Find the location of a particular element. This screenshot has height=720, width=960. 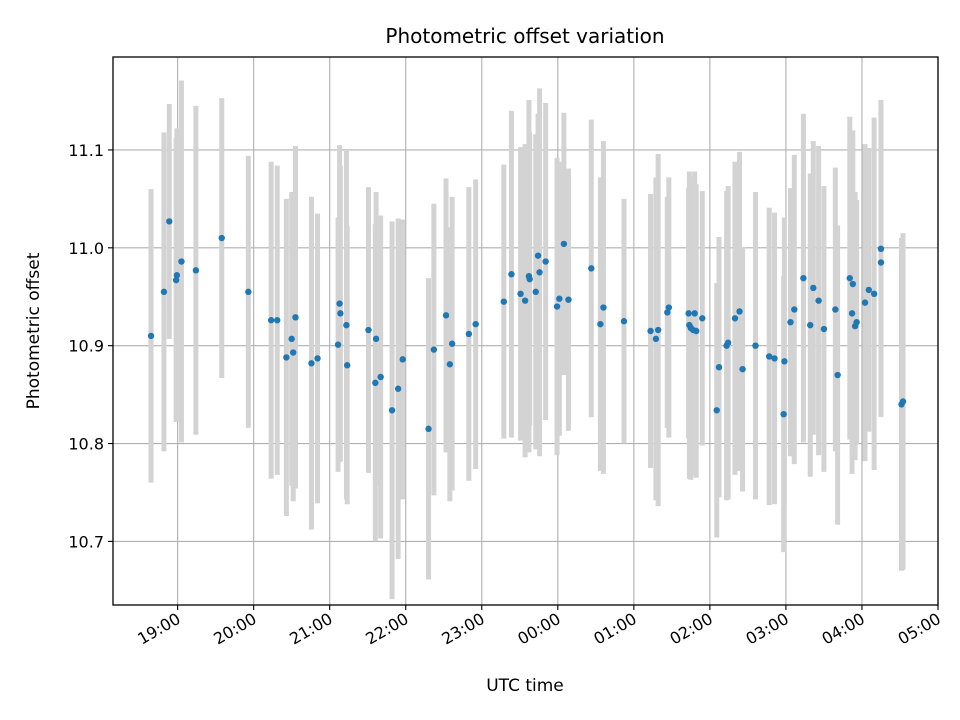

y-tick-label: 10.7 is located at coordinates (86, 541).